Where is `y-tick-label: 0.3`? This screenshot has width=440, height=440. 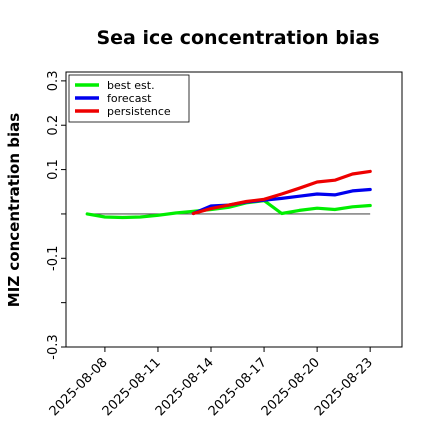 y-tick-label: 0.3 is located at coordinates (53, 81).